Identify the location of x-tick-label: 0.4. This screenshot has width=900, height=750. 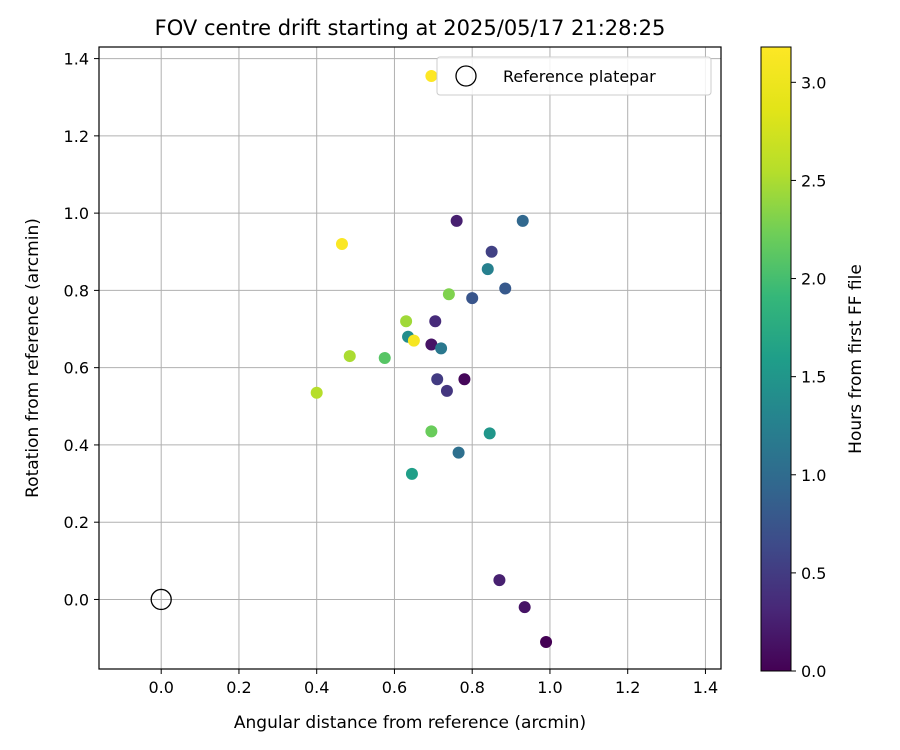
(316, 687).